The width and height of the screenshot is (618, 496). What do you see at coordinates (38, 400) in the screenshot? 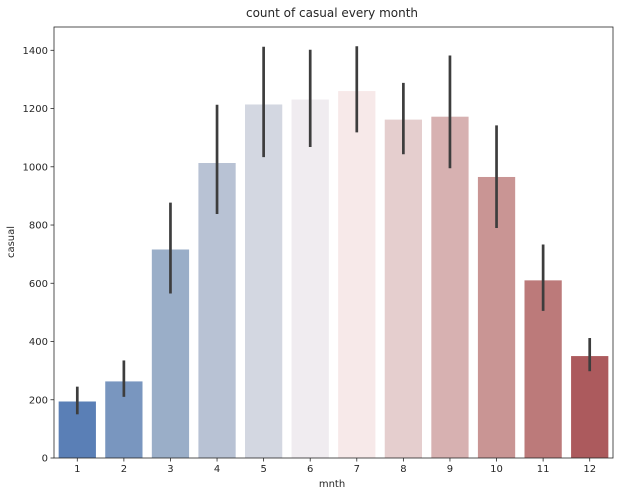
I see `y-tick-label: 200` at bounding box center [38, 400].